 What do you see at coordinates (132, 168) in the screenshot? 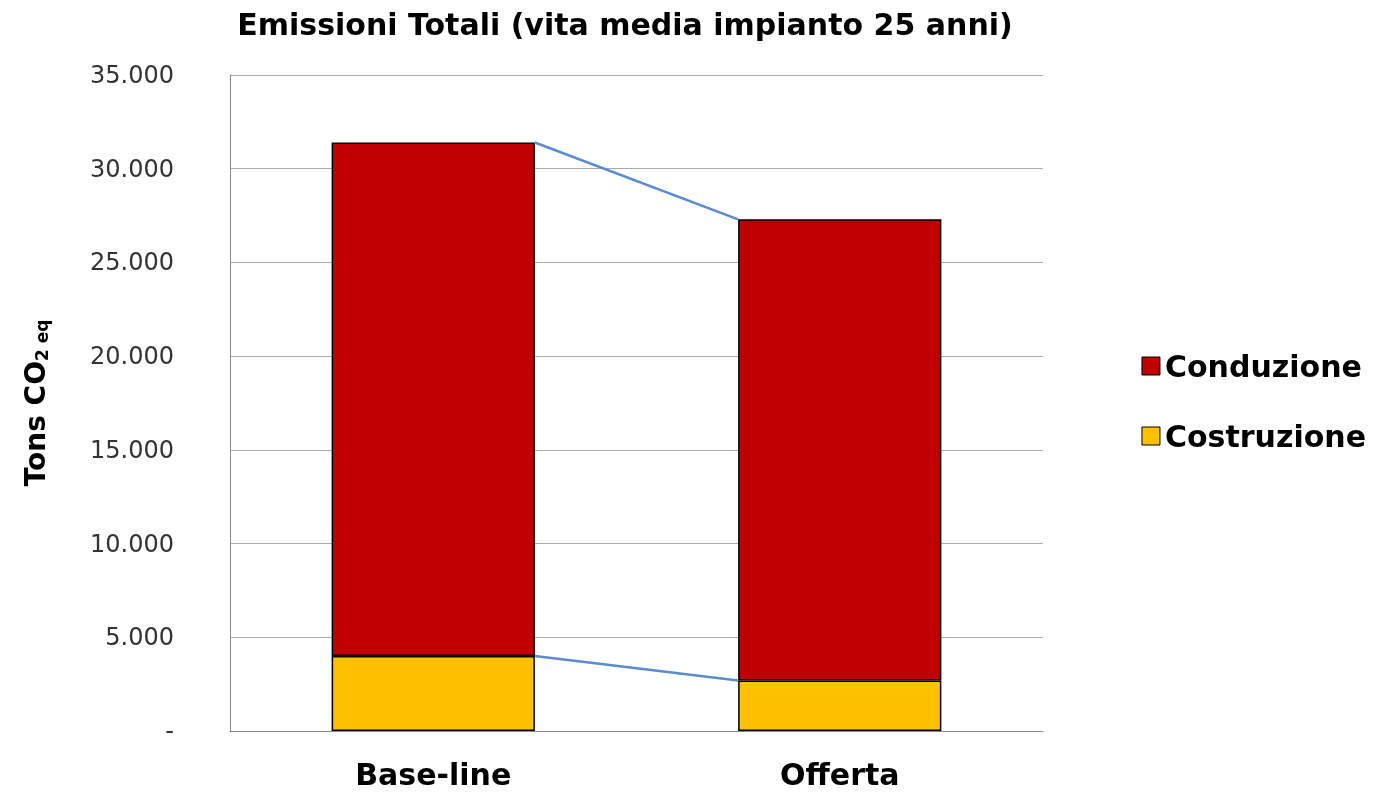
I see `y-tick-label: 30.000` at bounding box center [132, 168].